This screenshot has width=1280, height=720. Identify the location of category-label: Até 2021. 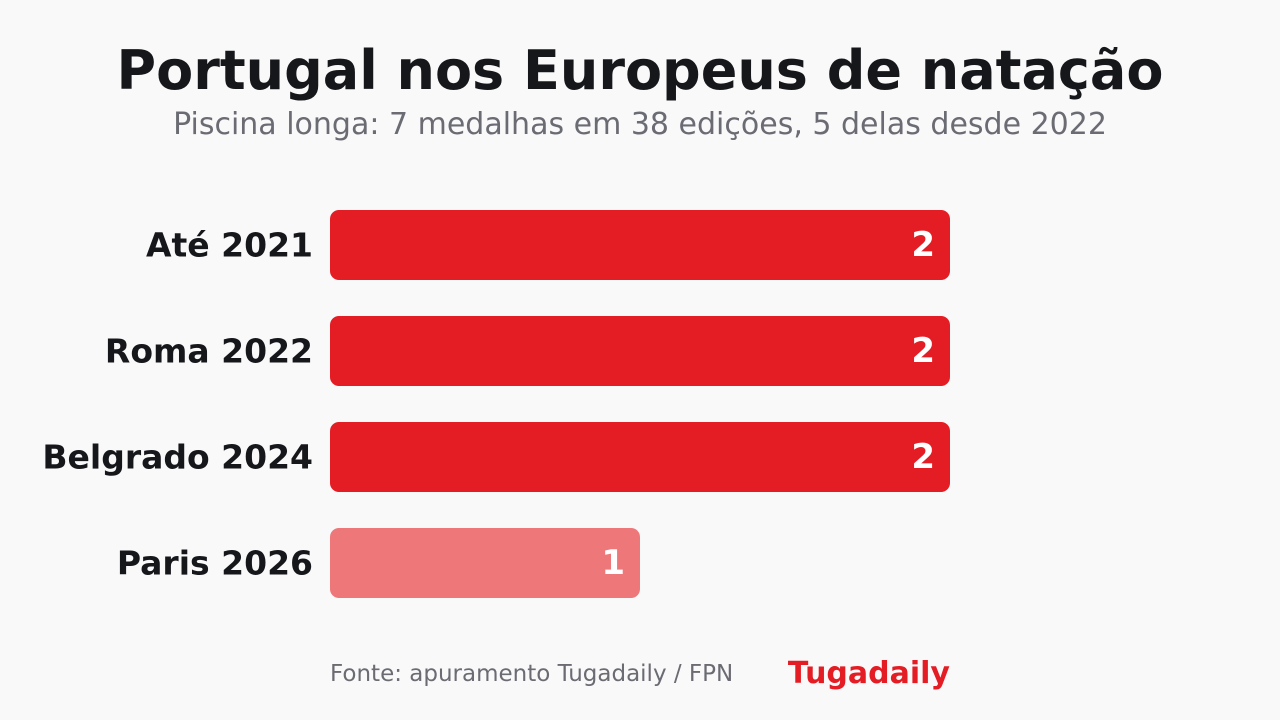
(229, 245).